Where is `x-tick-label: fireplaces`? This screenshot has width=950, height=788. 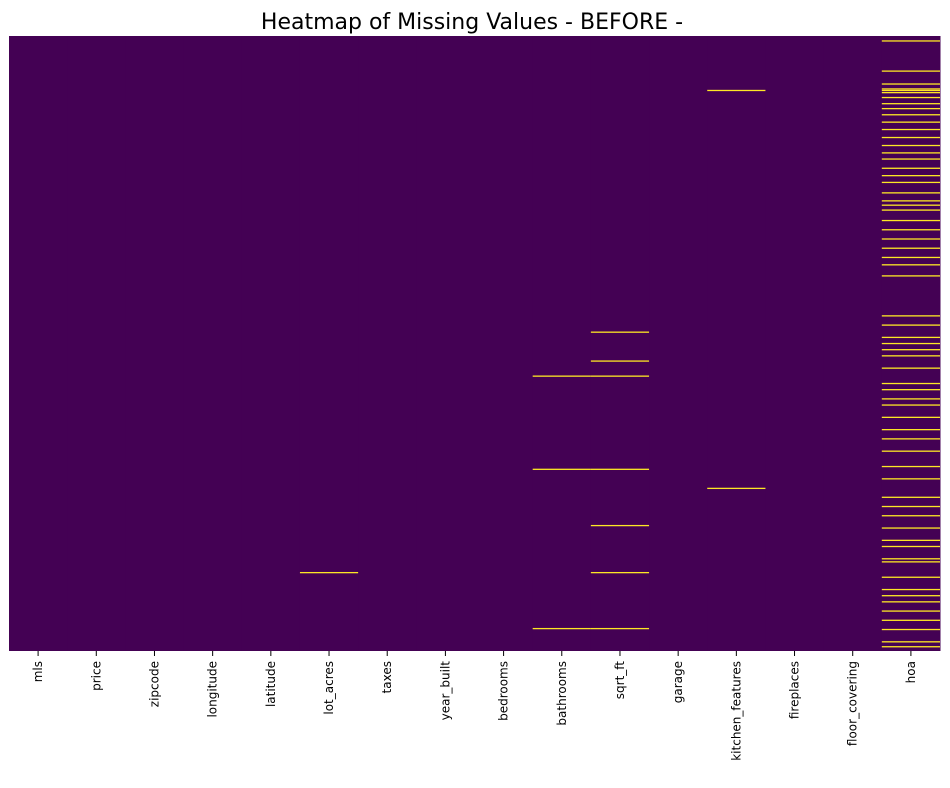
x-tick-label: fireplaces is located at coordinates (795, 690).